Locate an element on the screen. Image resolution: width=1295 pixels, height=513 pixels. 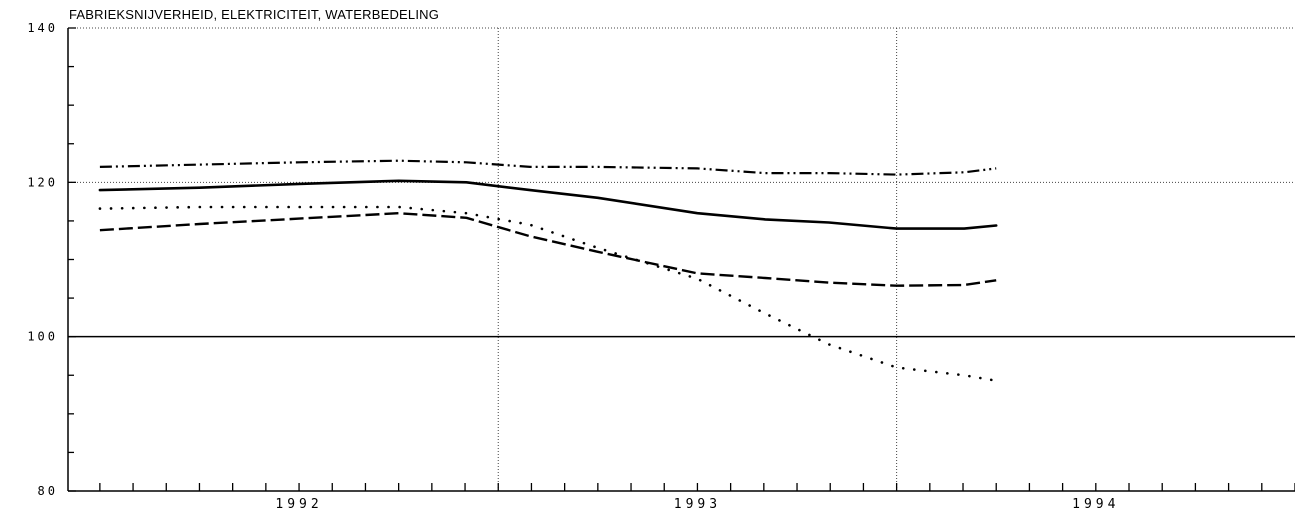
y-tick-label-100: 100 is located at coordinates (42, 337).